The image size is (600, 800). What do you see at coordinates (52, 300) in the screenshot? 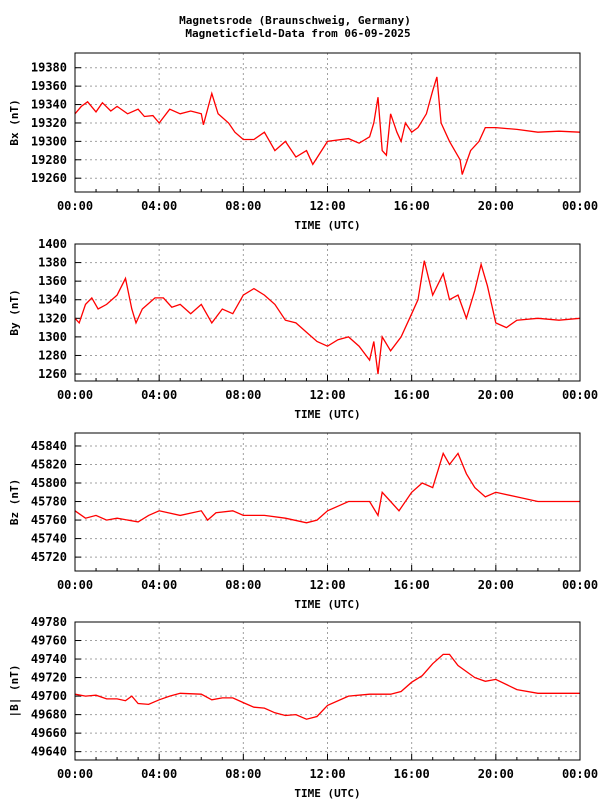
I see `y-tick-label: 1340` at bounding box center [52, 300].